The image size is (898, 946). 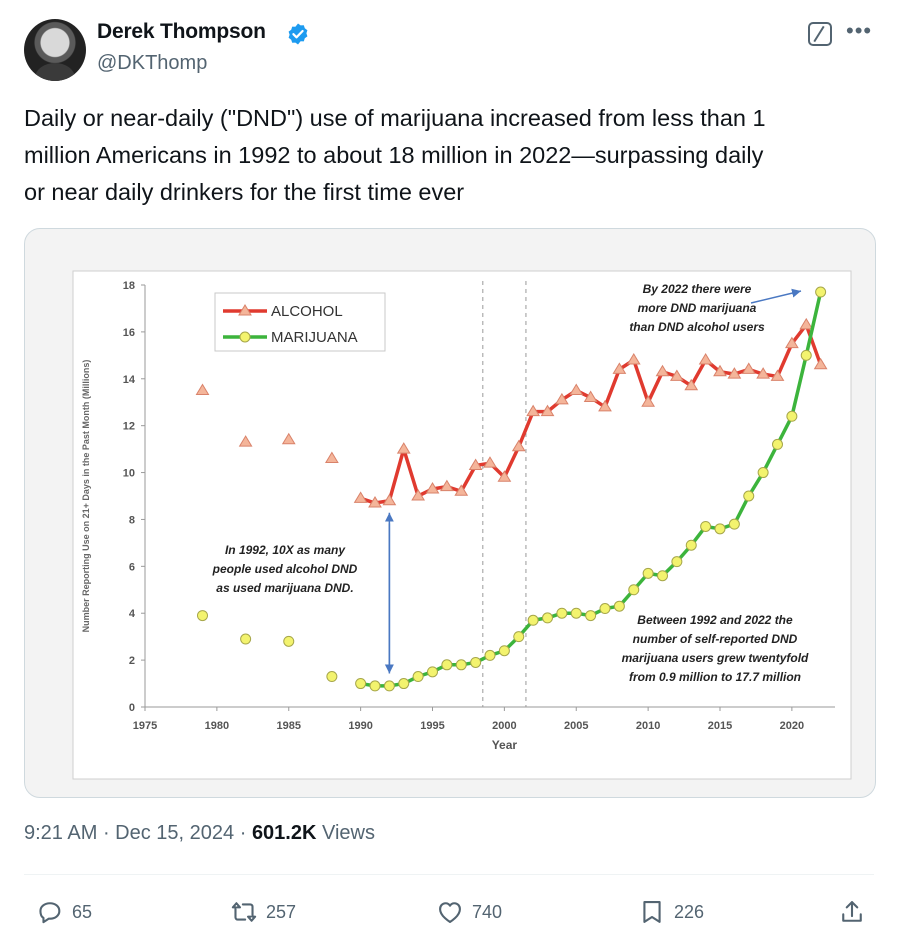 What do you see at coordinates (652, 912) in the screenshot?
I see `bookmark-icon` at bounding box center [652, 912].